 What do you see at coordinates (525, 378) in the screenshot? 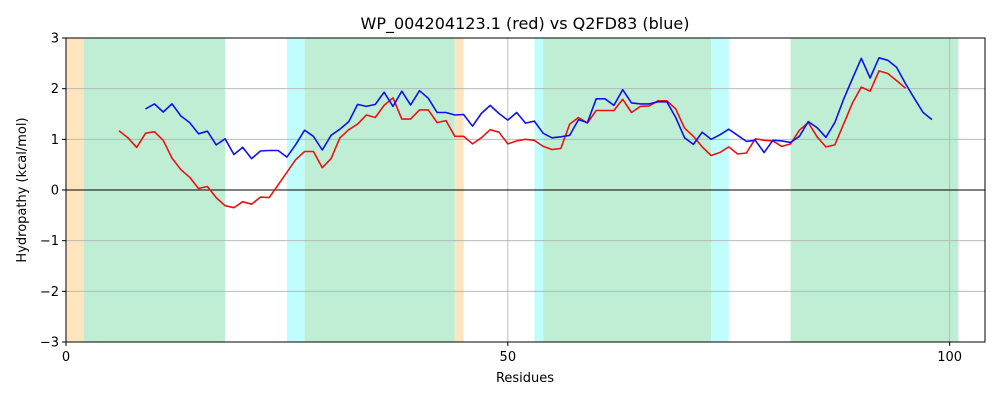
I see `x-axis-label: Residues` at bounding box center [525, 378].